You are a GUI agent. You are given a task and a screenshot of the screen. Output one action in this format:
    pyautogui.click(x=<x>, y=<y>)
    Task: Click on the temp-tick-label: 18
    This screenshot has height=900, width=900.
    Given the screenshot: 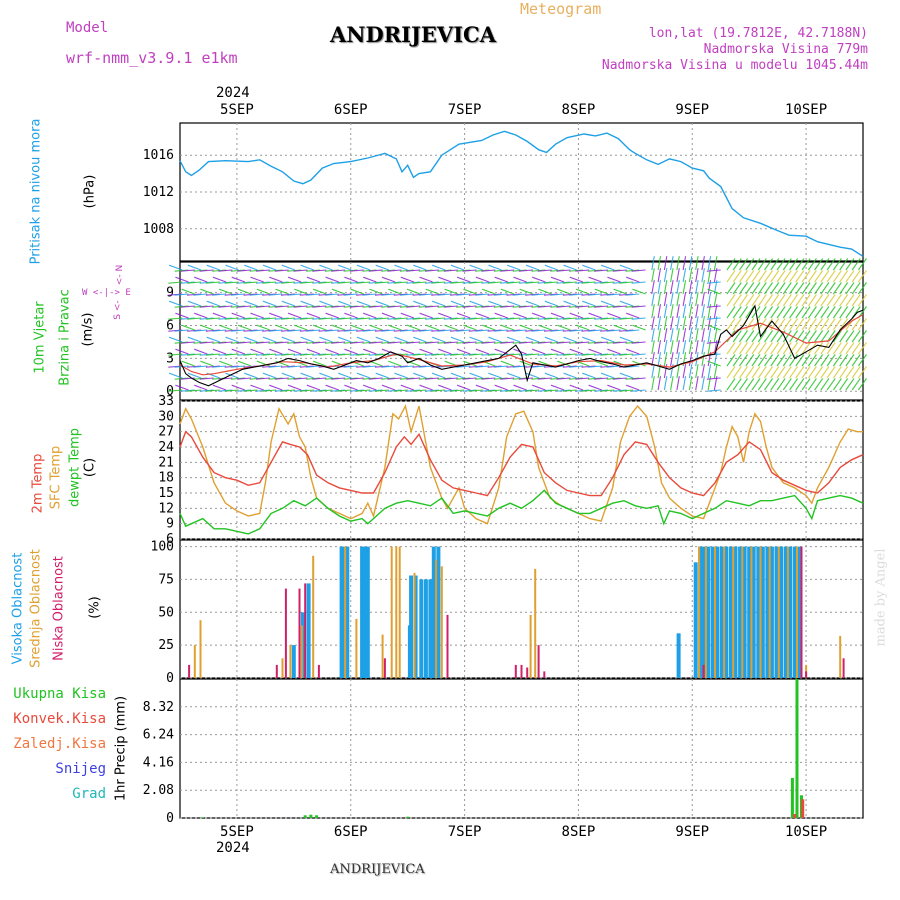 What is the action you would take?
    pyautogui.click(x=166, y=478)
    